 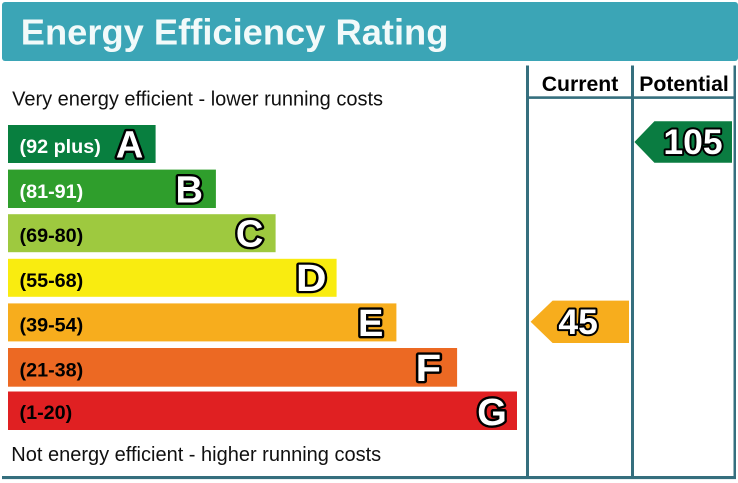 What do you see at coordinates (52, 236) in the screenshot?
I see `svg-text: (69-80)` at bounding box center [52, 236].